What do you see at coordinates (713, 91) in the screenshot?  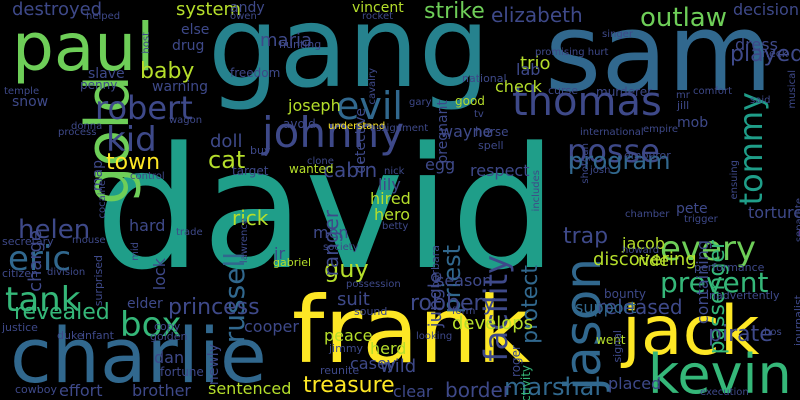 I see `word-comfort: comfort` at bounding box center [713, 91].